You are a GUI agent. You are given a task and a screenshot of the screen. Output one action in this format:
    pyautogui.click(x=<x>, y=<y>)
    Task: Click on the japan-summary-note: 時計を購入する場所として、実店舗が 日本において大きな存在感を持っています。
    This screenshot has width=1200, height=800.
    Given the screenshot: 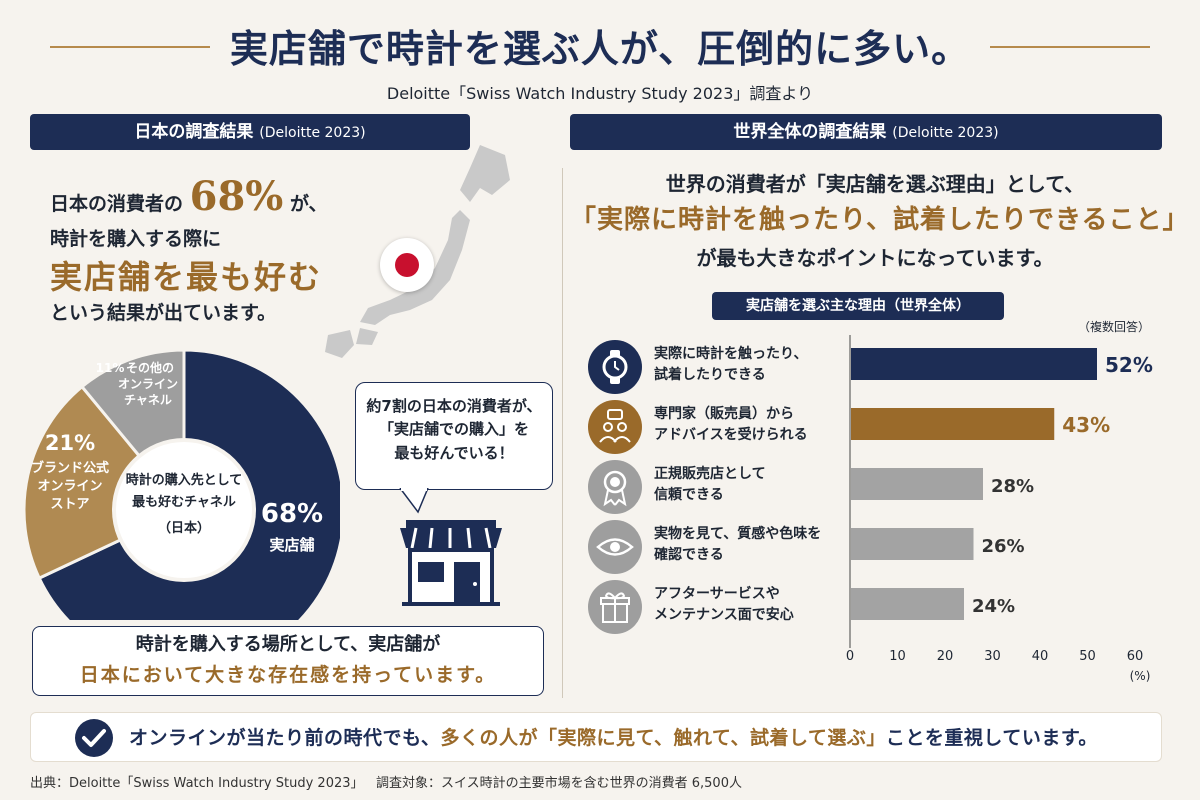 What is the action you would take?
    pyautogui.click(x=288, y=661)
    